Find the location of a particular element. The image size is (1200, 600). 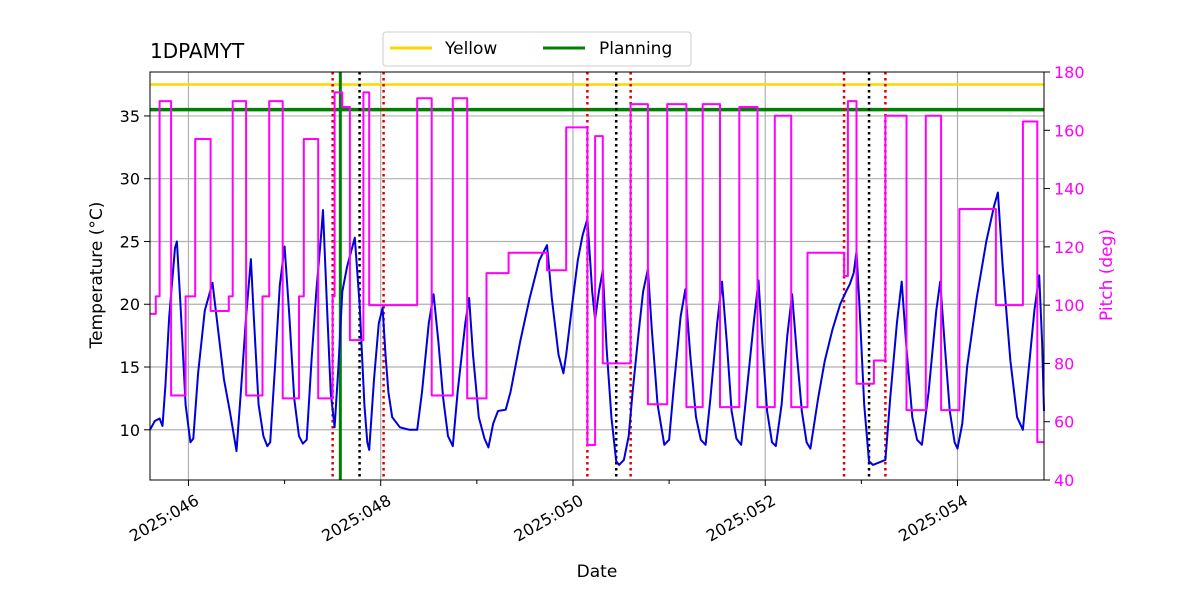

y-tick-label: 30 is located at coordinates (130, 179).